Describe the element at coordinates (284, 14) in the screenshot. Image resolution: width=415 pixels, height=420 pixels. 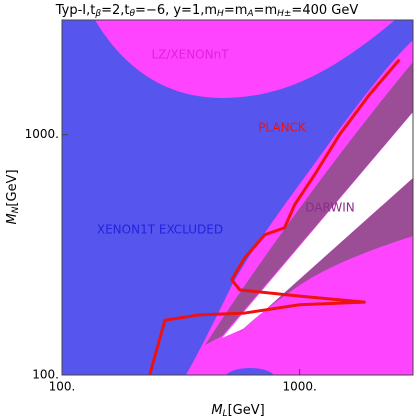
I see `subscript: H±` at that location.